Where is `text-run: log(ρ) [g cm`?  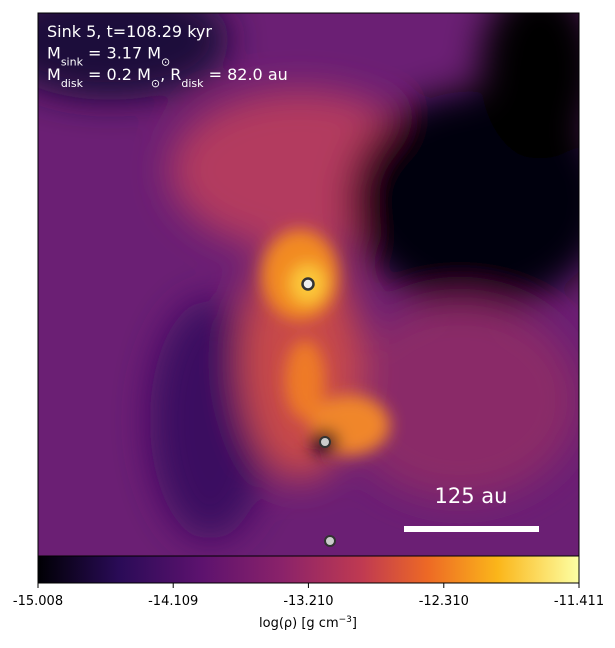
text-run: log(ρ) [g cm is located at coordinates (299, 623).